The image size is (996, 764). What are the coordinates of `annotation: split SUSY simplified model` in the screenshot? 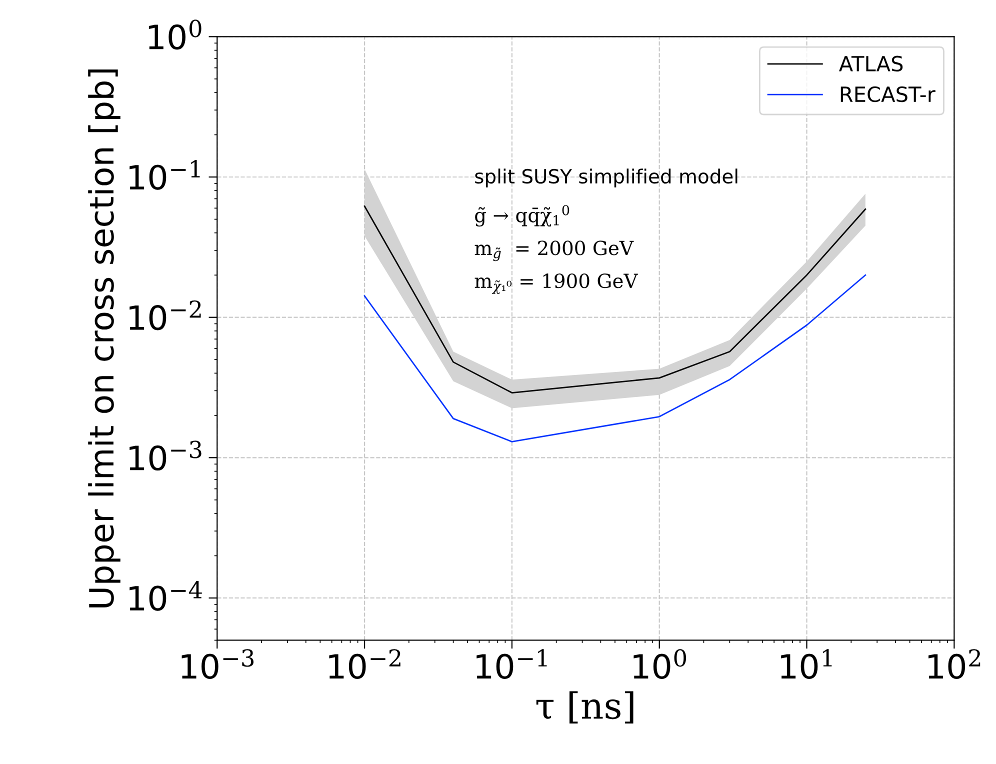 It's located at (606, 178).